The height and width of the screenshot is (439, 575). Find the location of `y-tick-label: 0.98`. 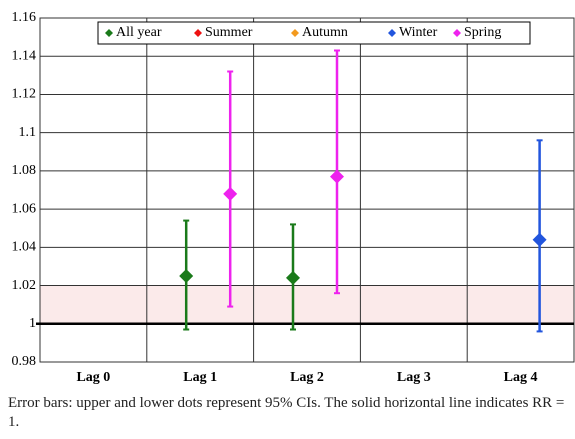

y-tick-label: 0.98 is located at coordinates (24, 361).